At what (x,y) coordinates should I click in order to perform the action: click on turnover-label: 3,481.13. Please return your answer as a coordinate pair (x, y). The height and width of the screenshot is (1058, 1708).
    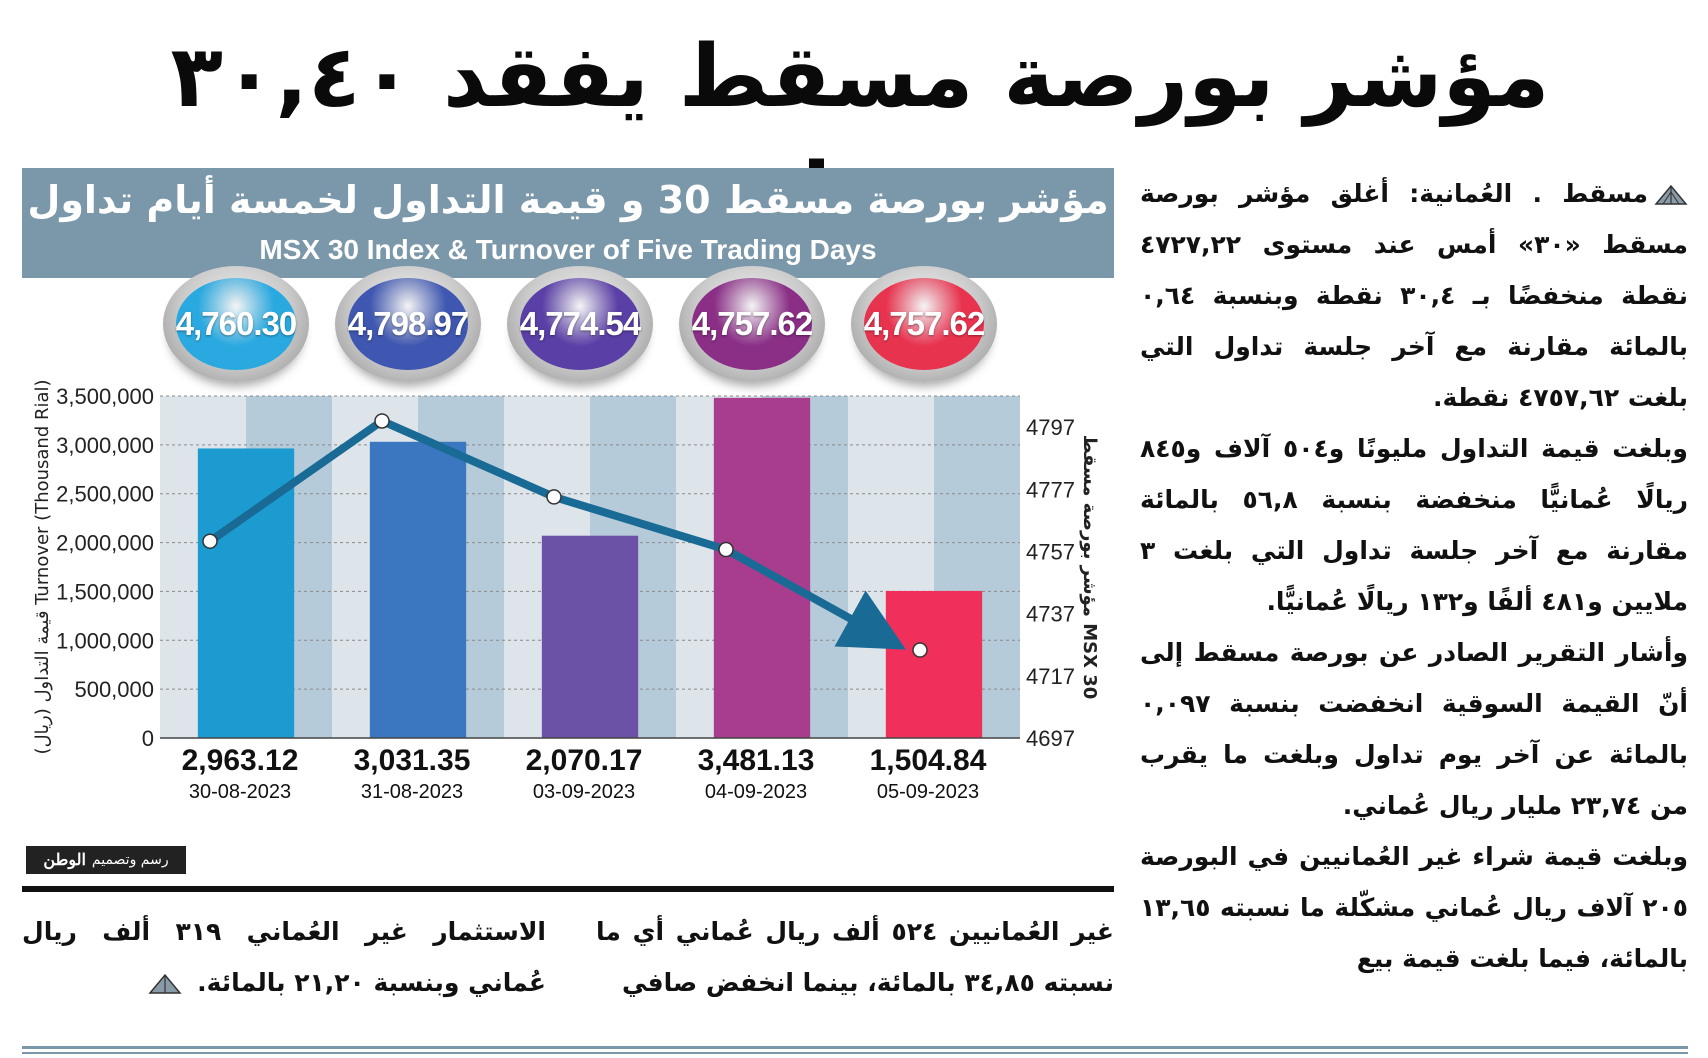
    Looking at the image, I should click on (756, 760).